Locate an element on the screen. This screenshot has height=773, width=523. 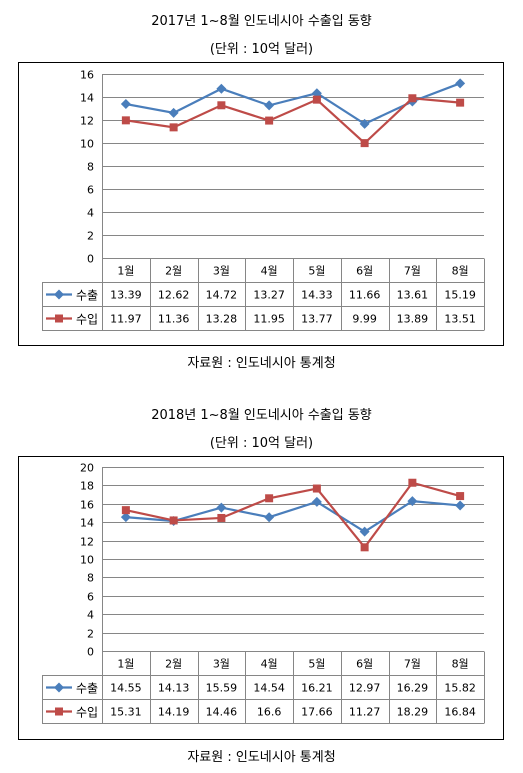
data-table-value: 13.27 is located at coordinates (269, 295).